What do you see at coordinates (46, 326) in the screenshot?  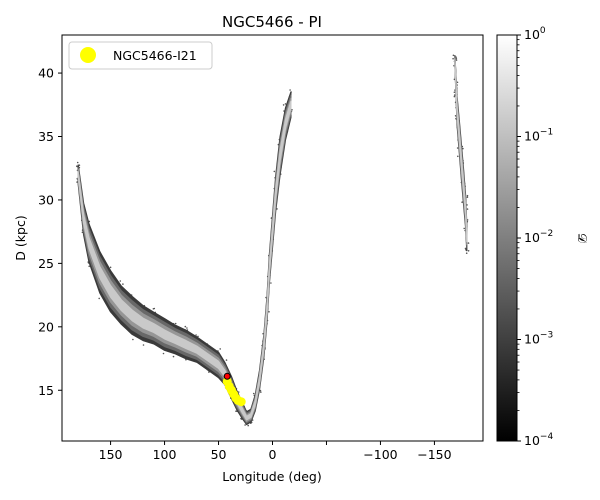 I see `y-tick-label: 20` at bounding box center [46, 326].